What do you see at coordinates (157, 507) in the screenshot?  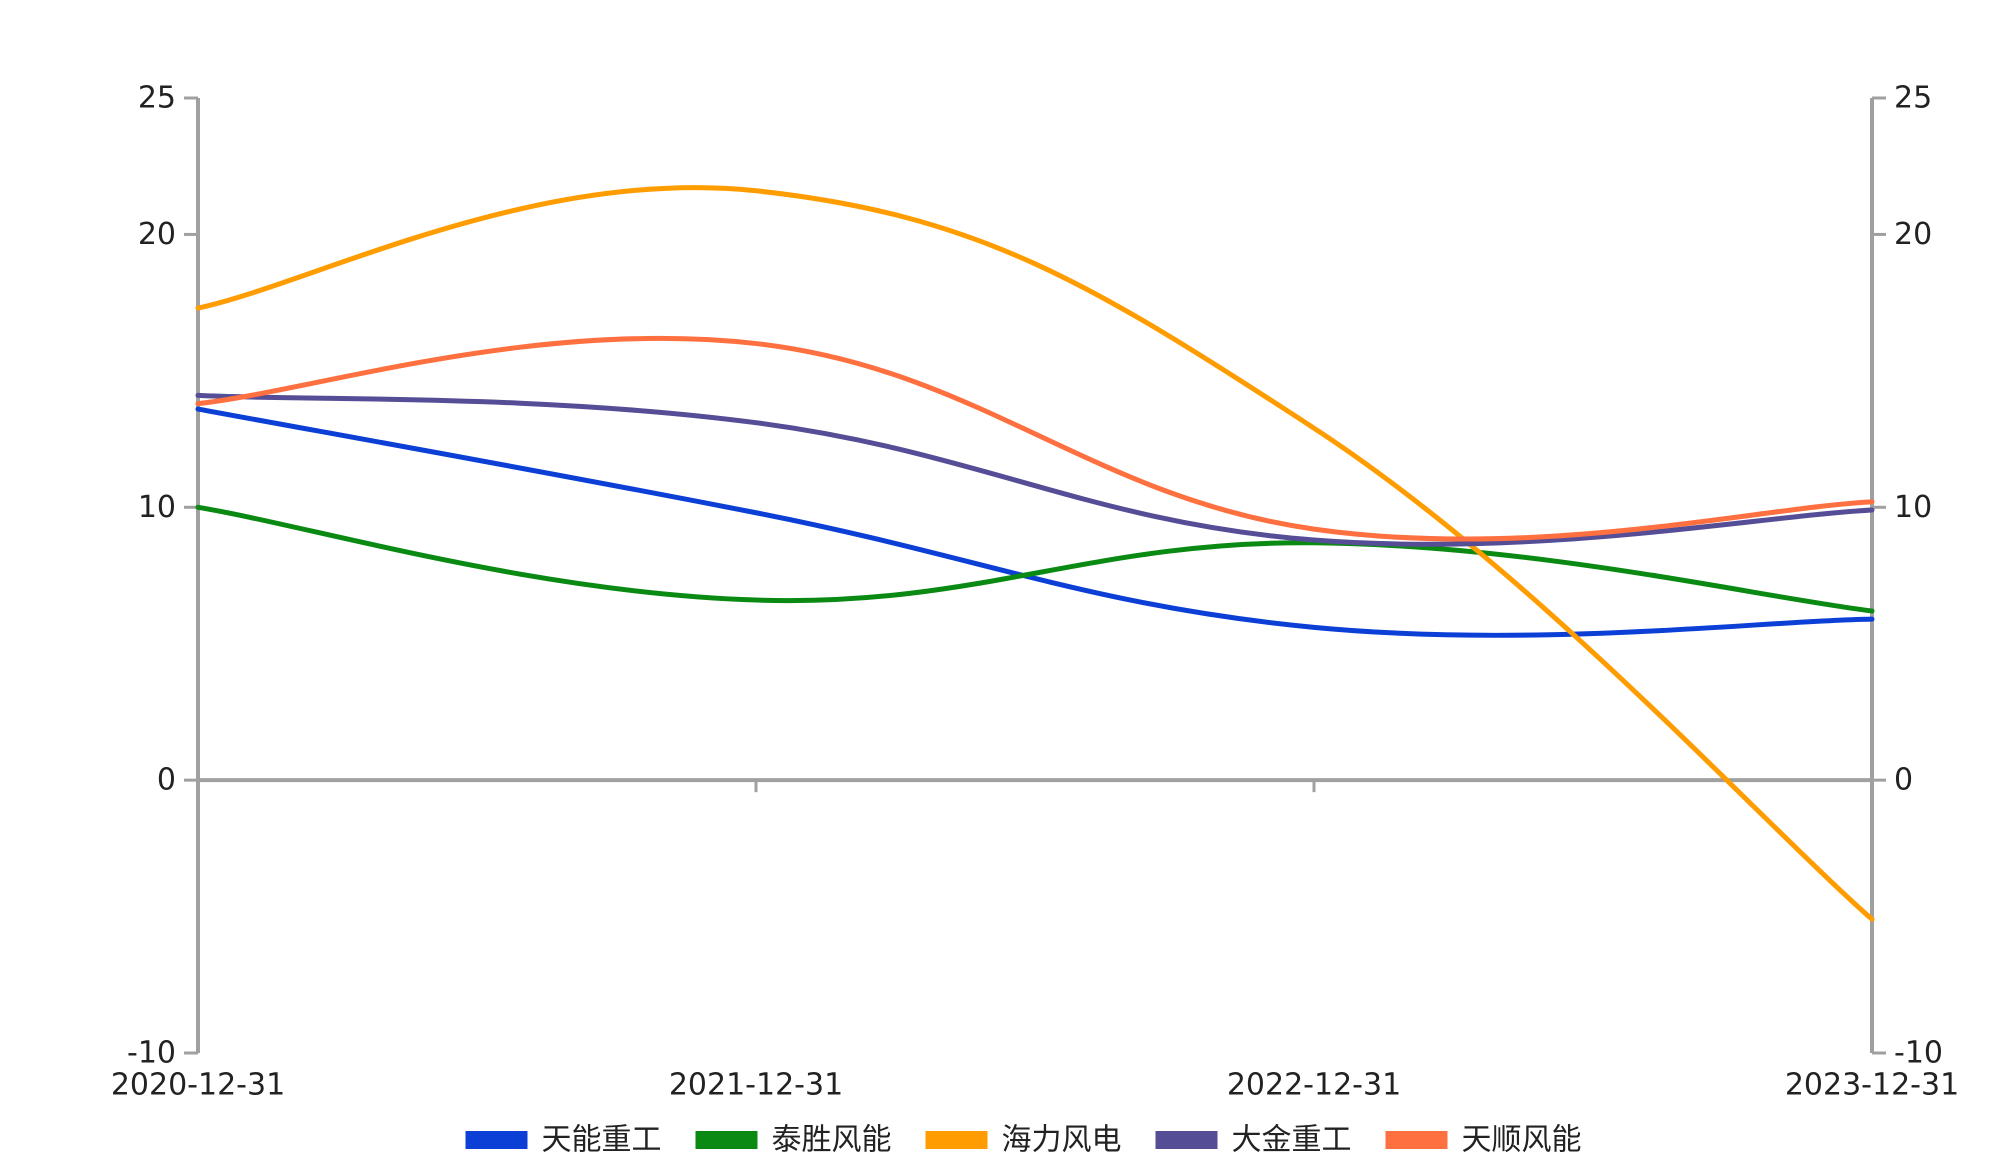 I see `left-y-tick-label: 10` at bounding box center [157, 507].